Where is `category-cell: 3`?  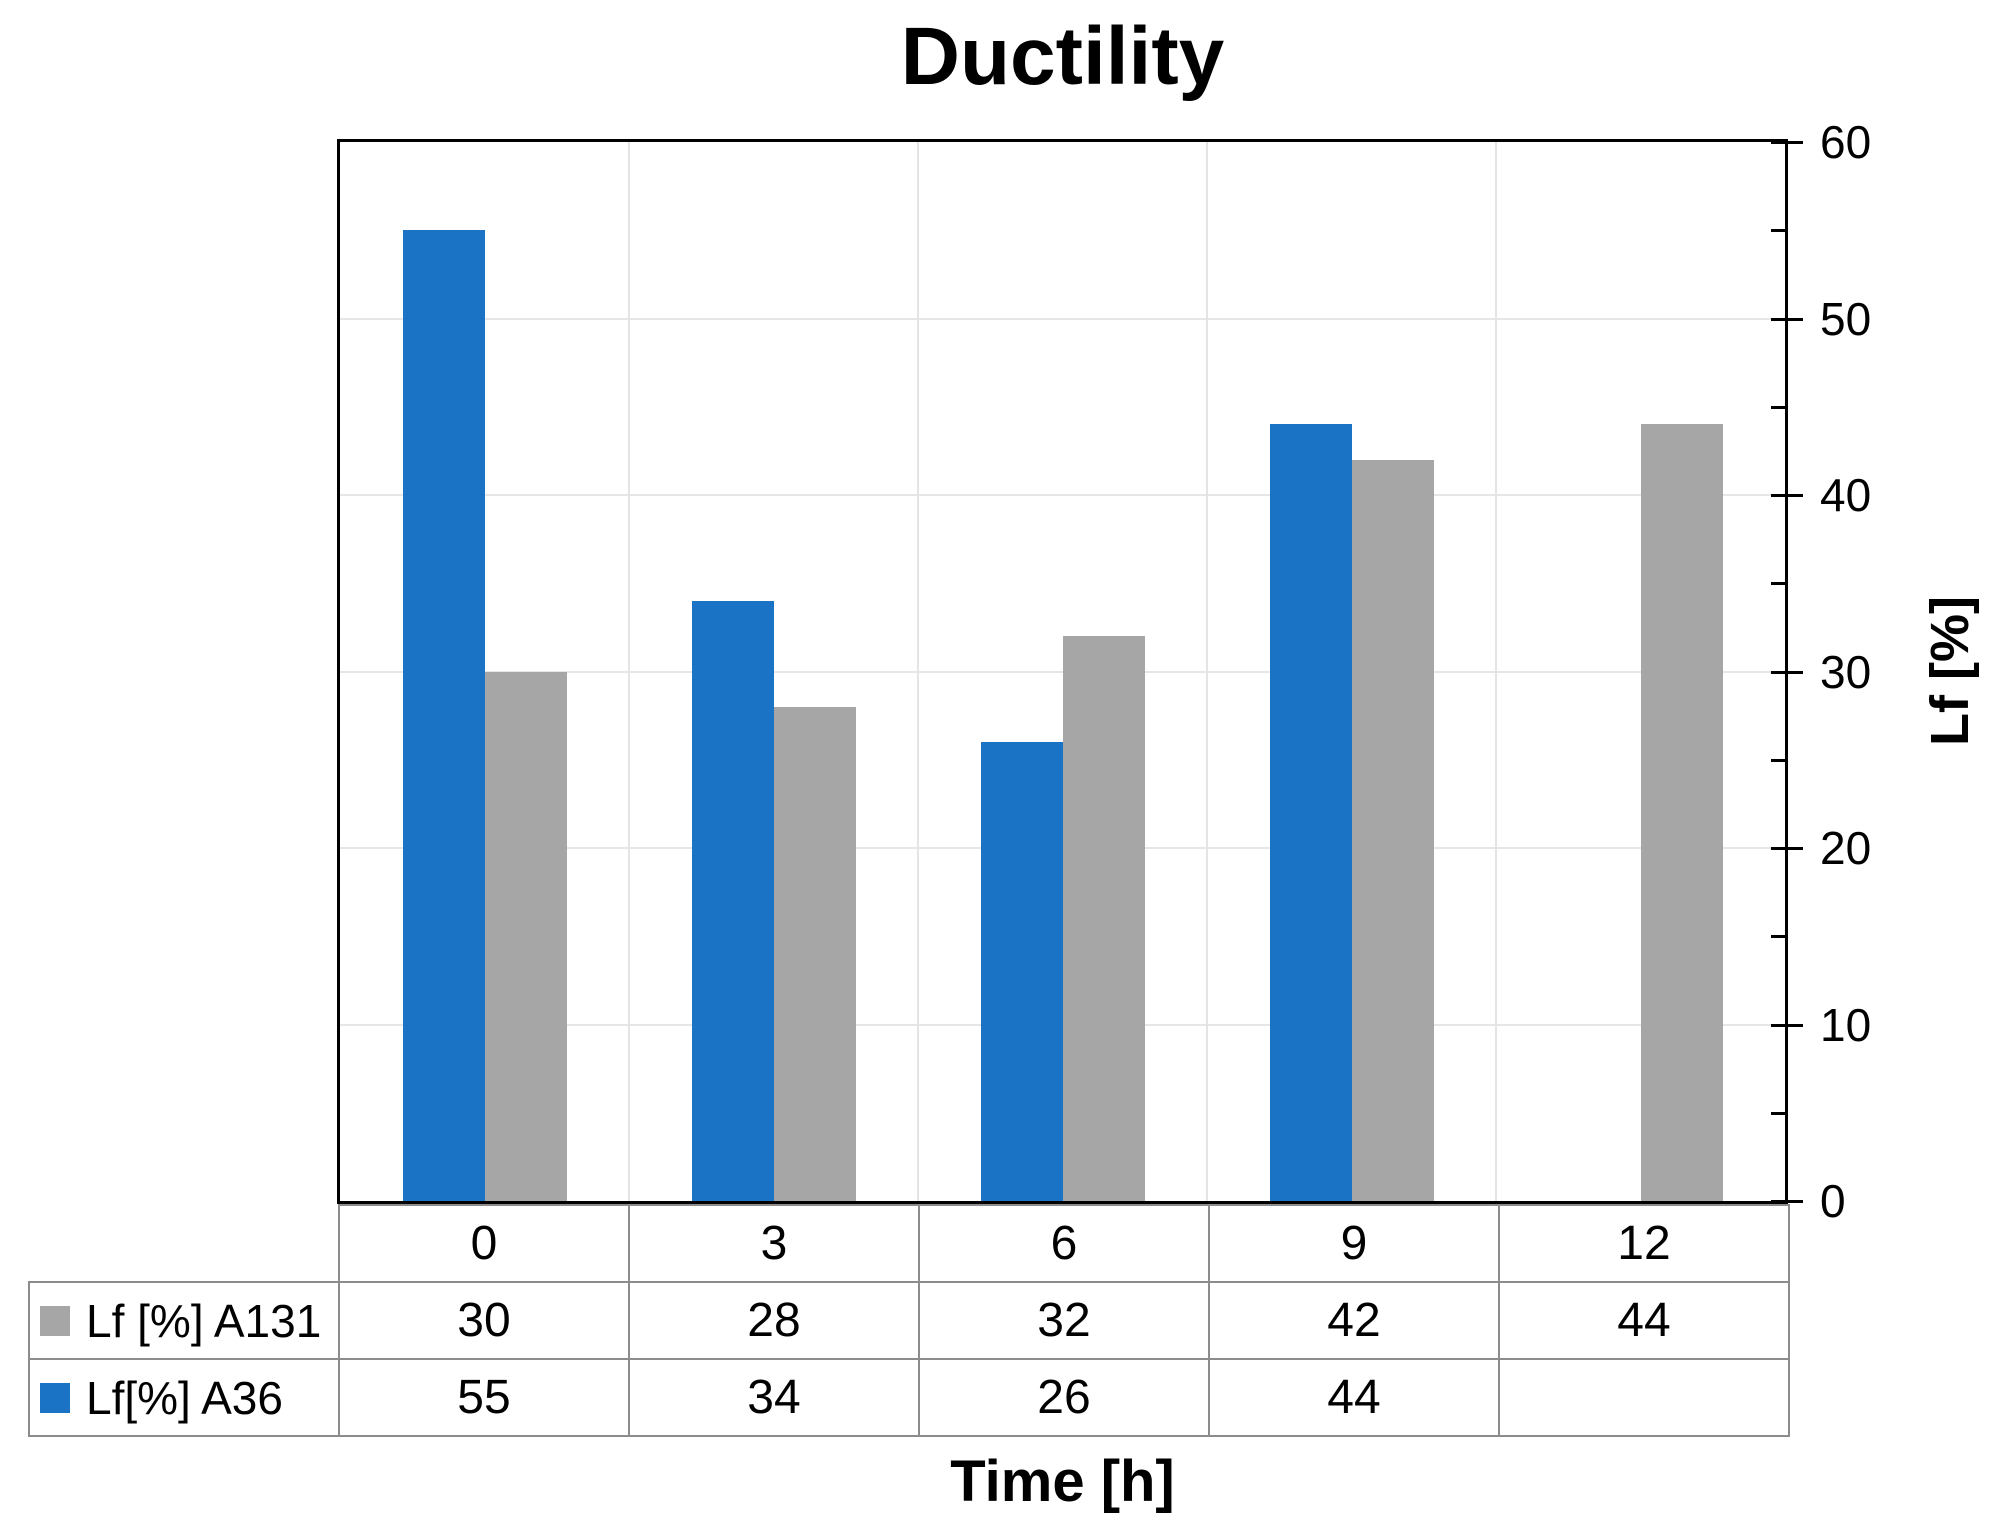
category-cell: 3 is located at coordinates (774, 1243).